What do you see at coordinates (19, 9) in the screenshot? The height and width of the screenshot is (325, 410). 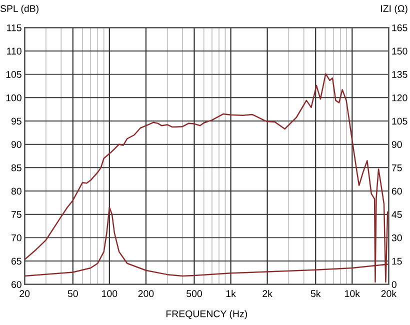 I see `y-axis-title: SPL (dB)` at bounding box center [19, 9].